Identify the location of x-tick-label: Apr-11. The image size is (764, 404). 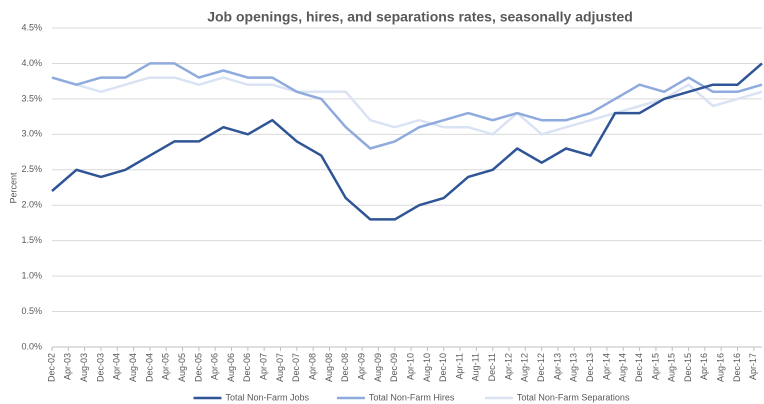
(459, 366).